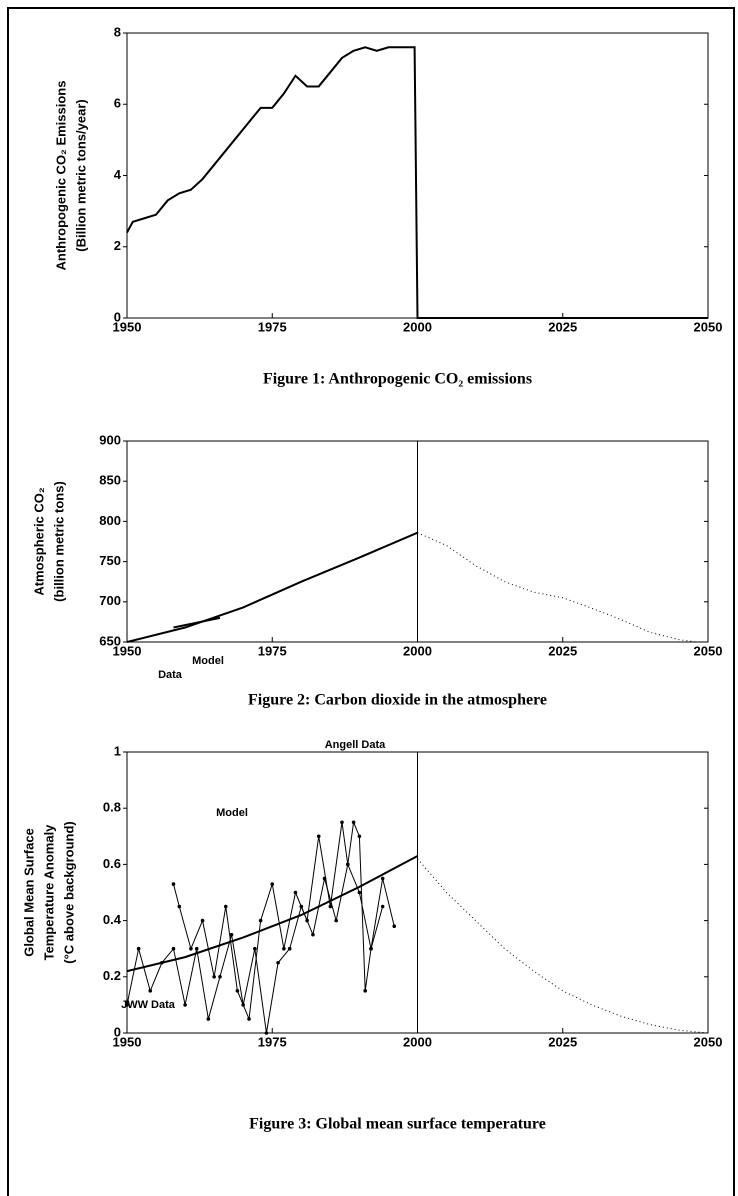  What do you see at coordinates (117, 750) in the screenshot?
I see `y-tick-label: 1` at bounding box center [117, 750].